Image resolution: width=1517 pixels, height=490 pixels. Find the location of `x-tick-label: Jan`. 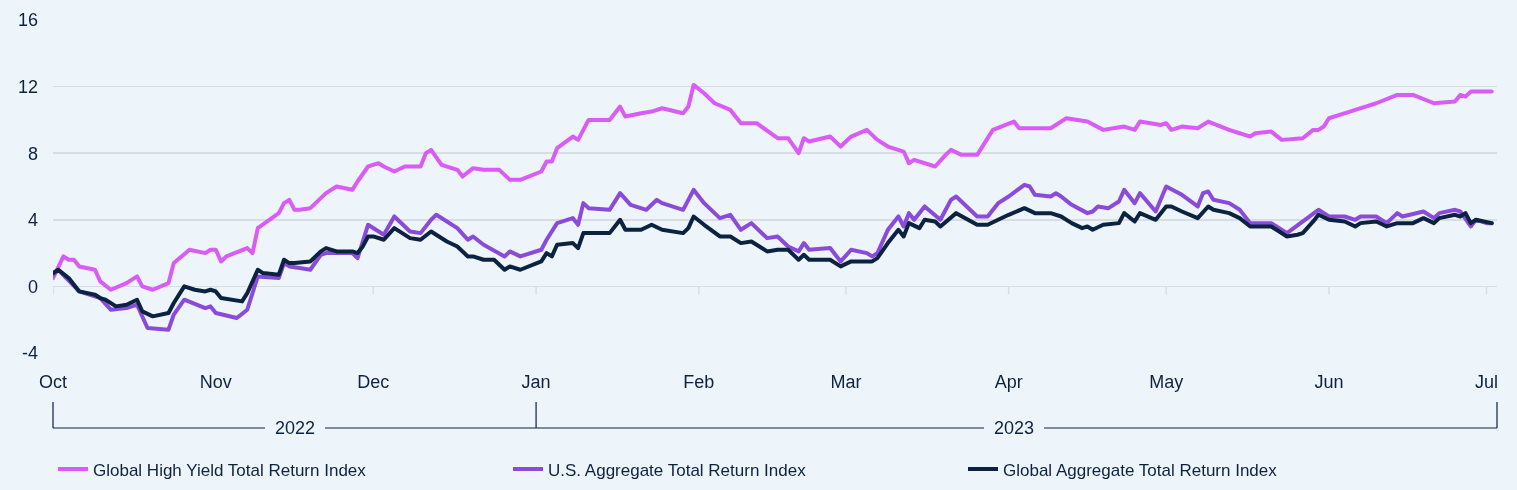

x-tick-label: Jan is located at coordinates (536, 382).